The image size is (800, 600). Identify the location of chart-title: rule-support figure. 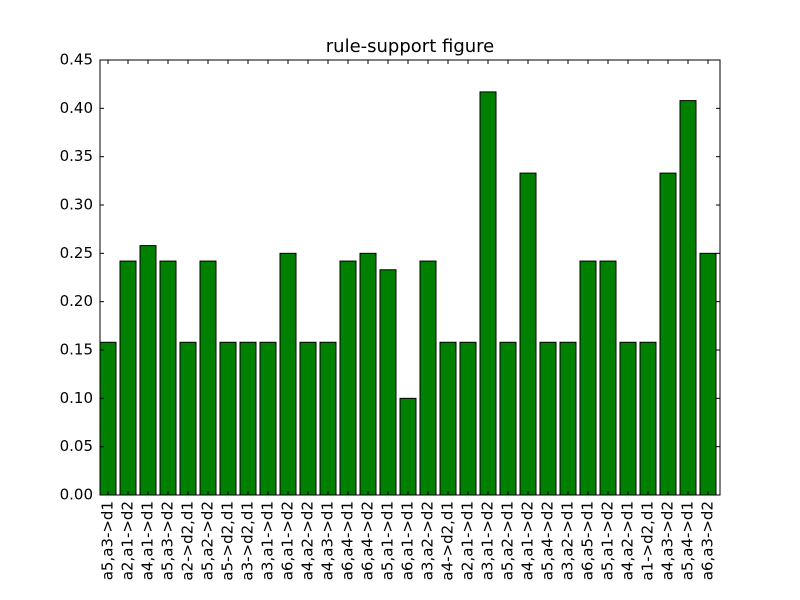
(410, 46).